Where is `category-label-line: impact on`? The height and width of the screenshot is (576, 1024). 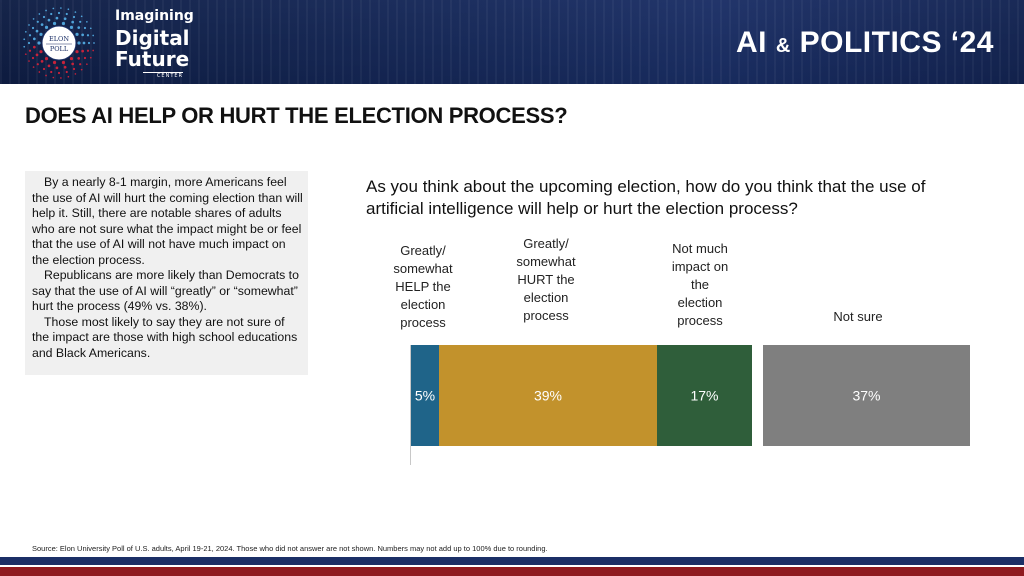 category-label-line: impact on is located at coordinates (700, 266).